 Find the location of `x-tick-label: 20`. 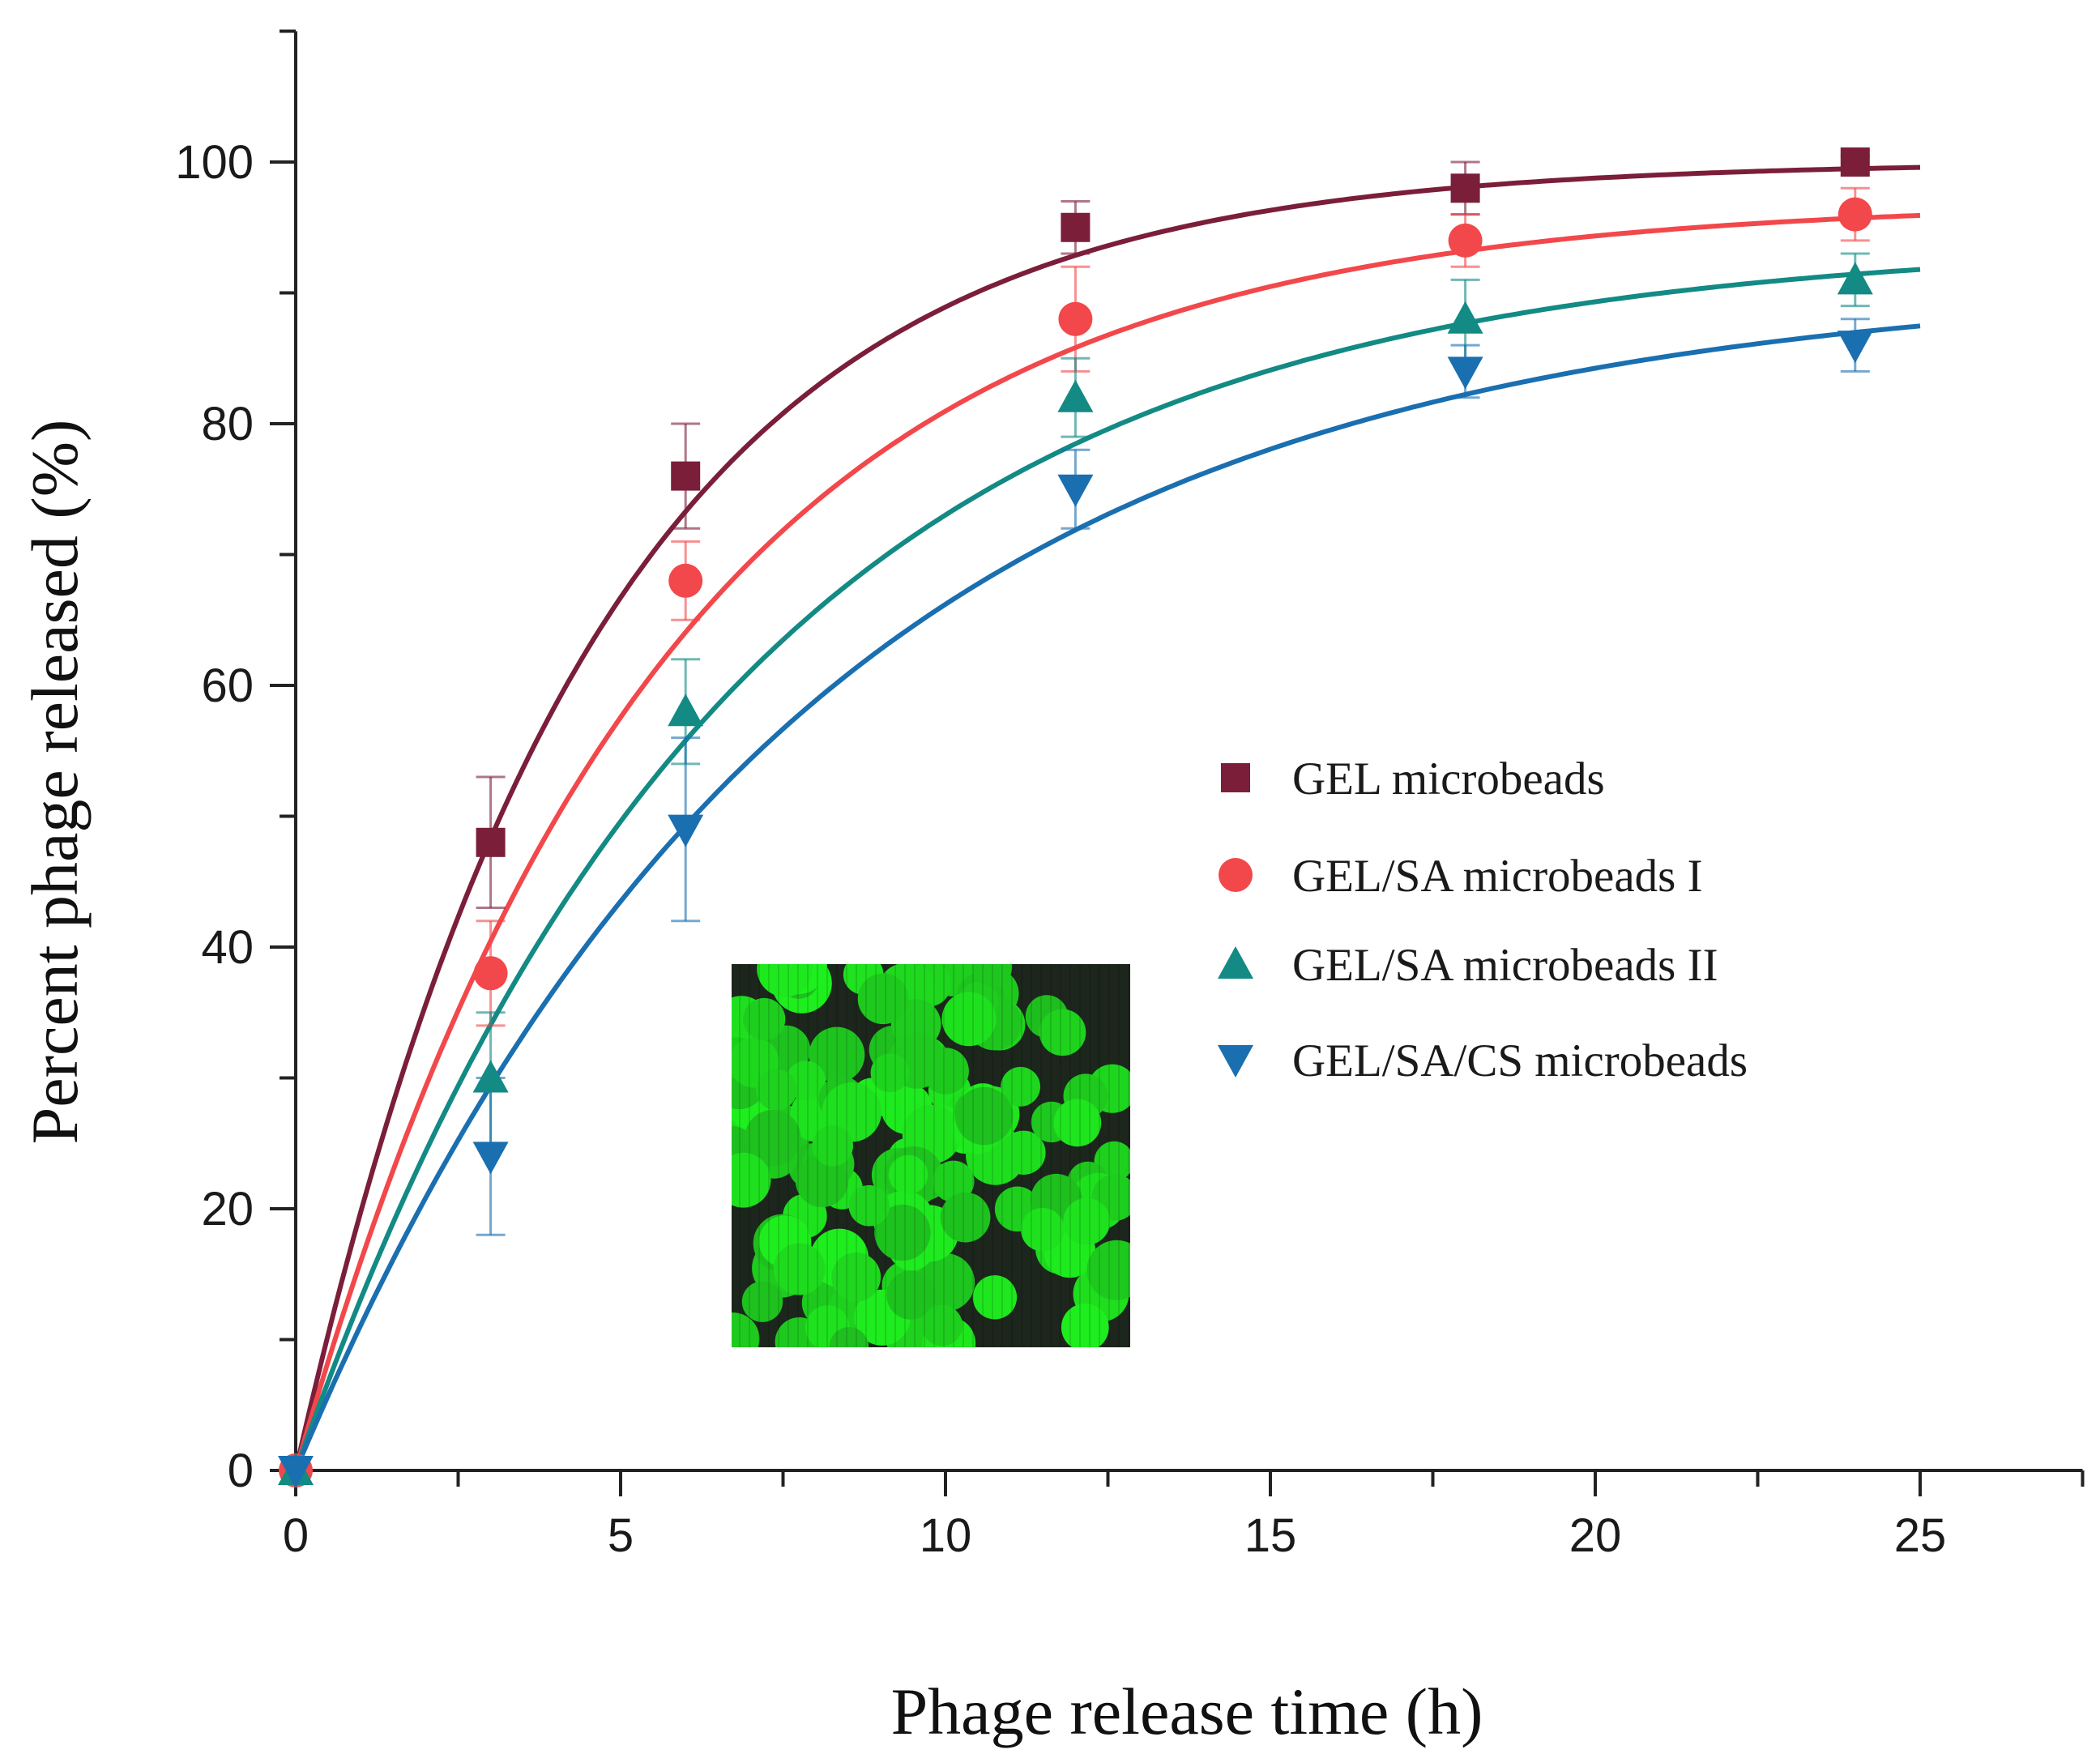

x-tick-label: 20 is located at coordinates (1595, 1536).